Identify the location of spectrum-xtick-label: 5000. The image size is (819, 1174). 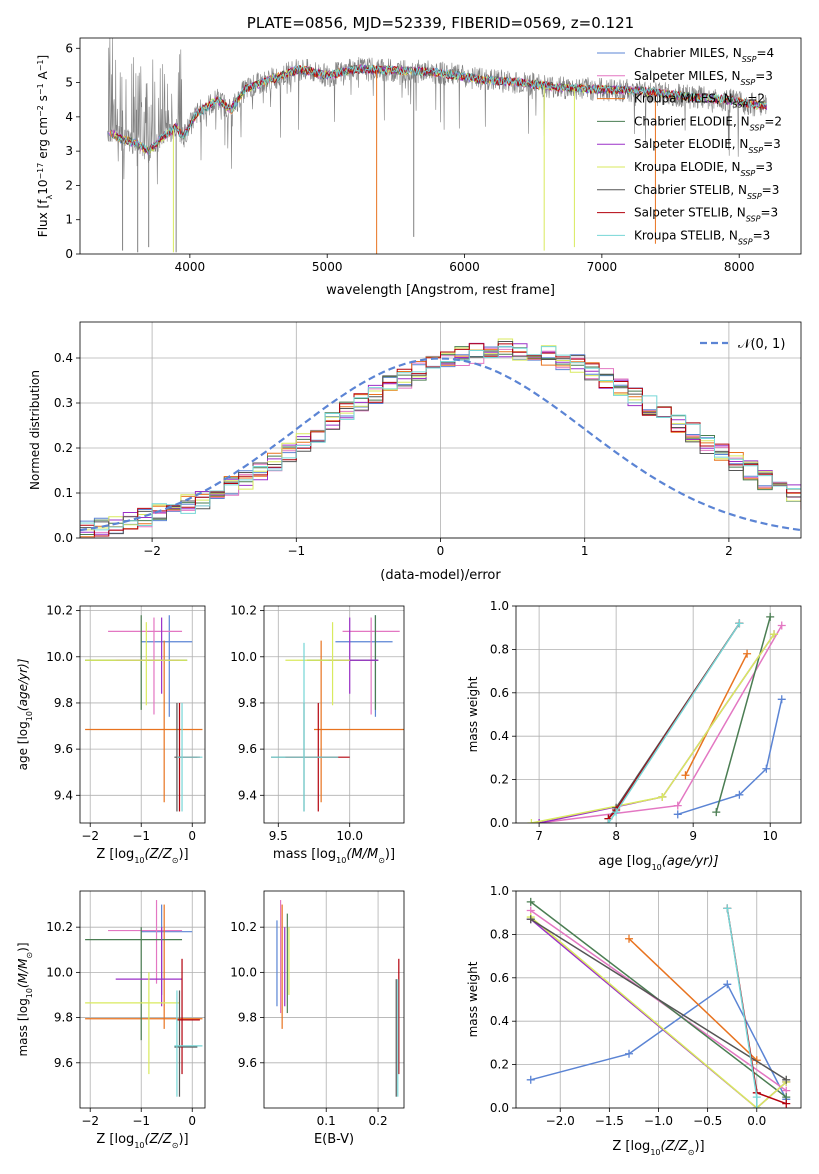
(327, 267).